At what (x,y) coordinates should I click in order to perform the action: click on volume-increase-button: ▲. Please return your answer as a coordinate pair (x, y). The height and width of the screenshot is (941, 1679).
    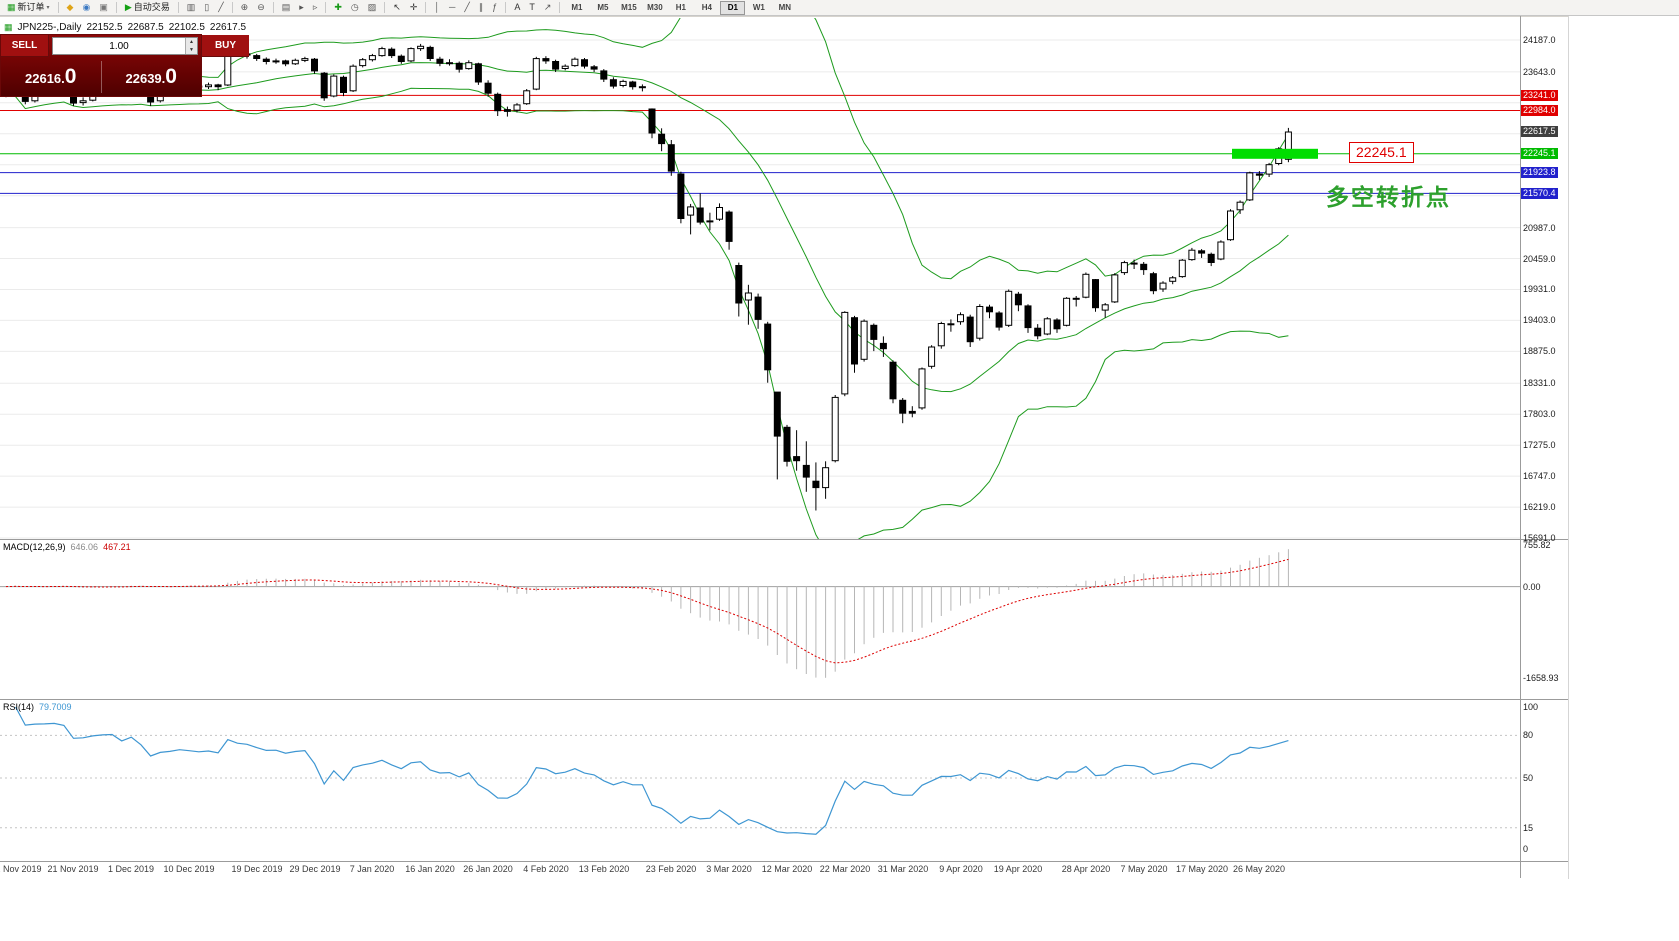
    Looking at the image, I should click on (191, 42).